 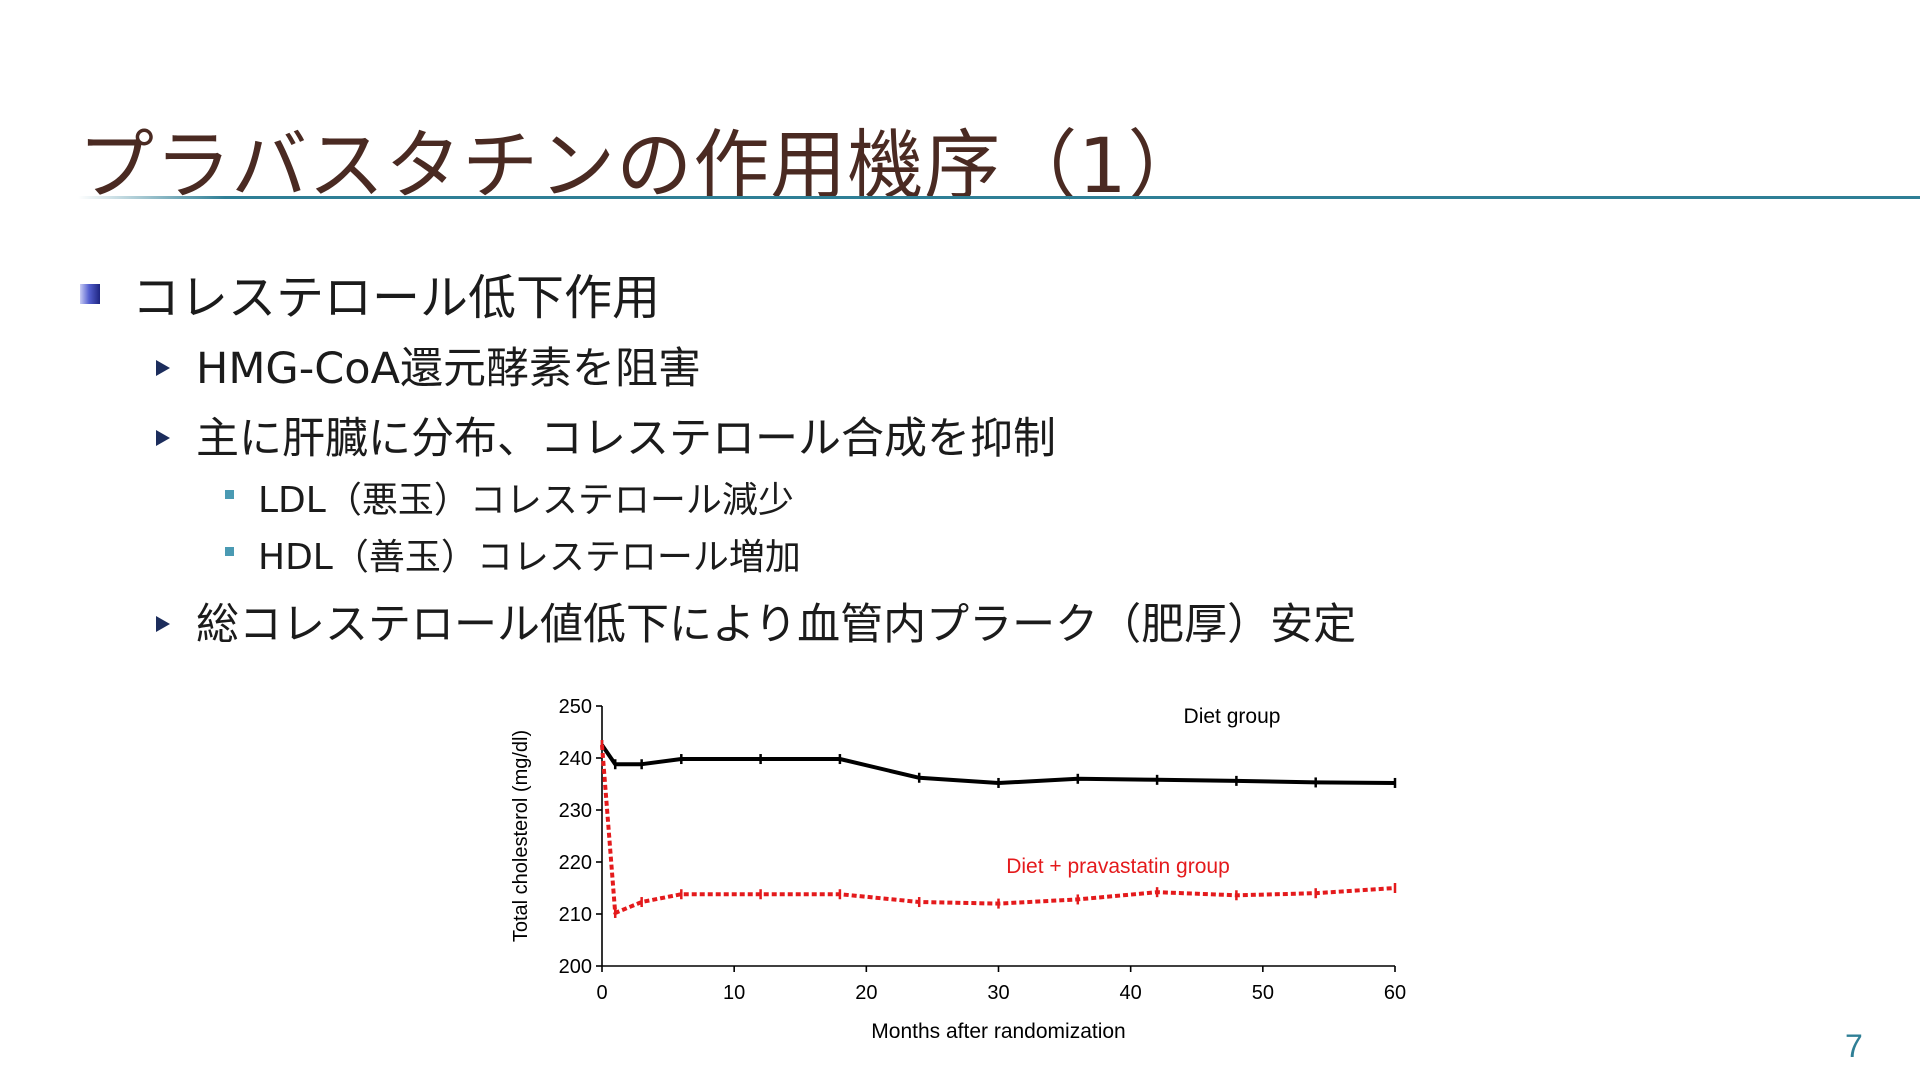 What do you see at coordinates (575, 863) in the screenshot?
I see `y-tick-label: 220` at bounding box center [575, 863].